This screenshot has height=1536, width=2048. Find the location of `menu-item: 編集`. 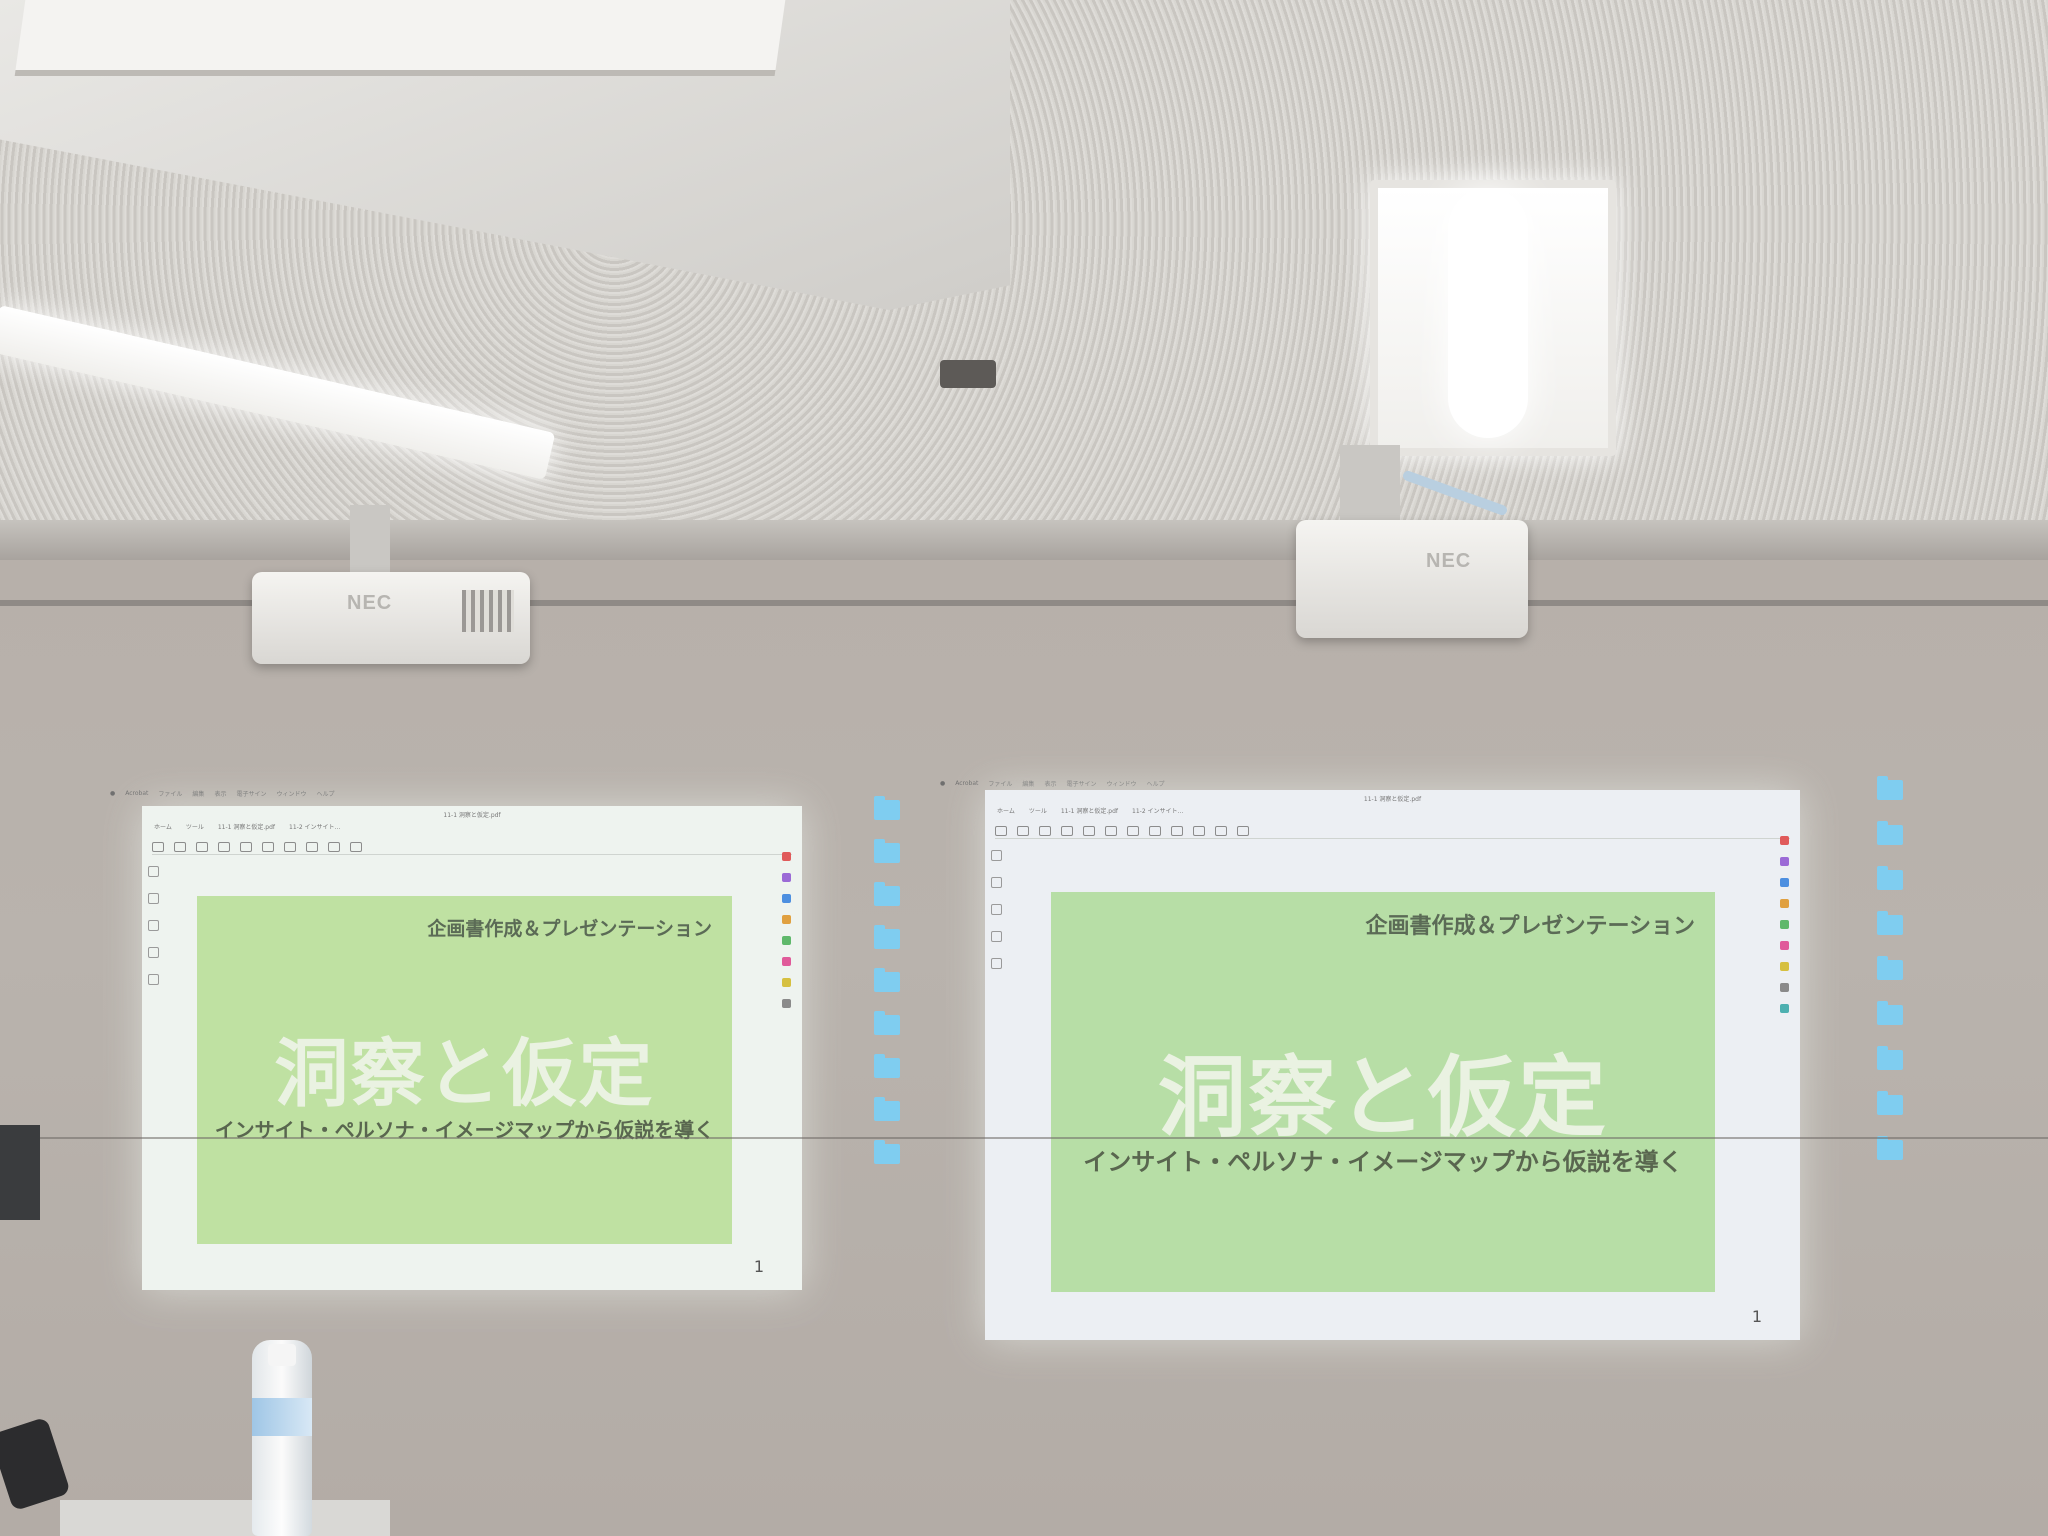

menu-item: 編集 is located at coordinates (198, 794).